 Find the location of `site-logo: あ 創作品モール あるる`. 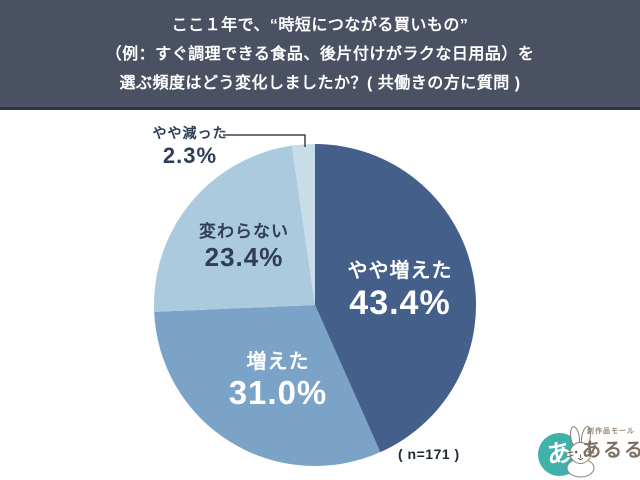

site-logo: あ 創作品モール あるる is located at coordinates (588, 450).